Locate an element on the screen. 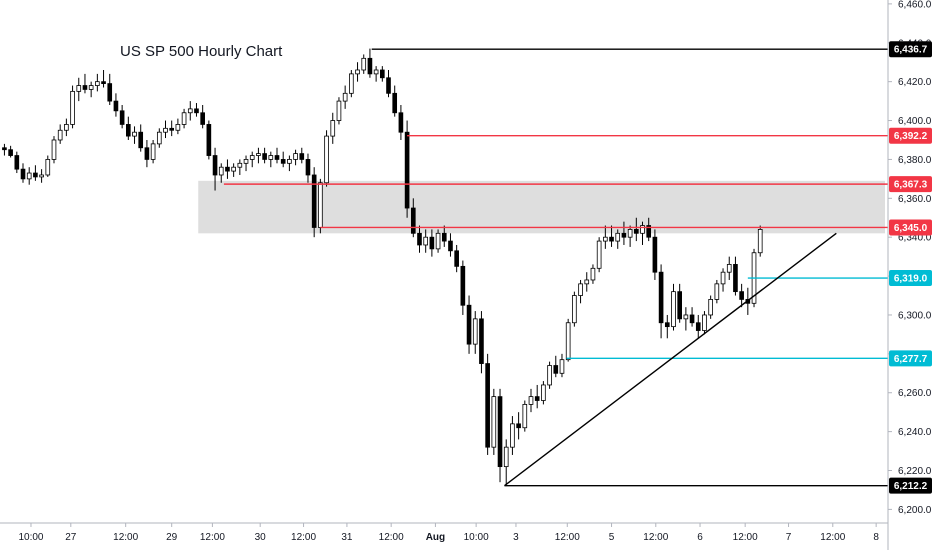 The height and width of the screenshot is (550, 932). price-badge-label: 6,345.0 is located at coordinates (911, 228).